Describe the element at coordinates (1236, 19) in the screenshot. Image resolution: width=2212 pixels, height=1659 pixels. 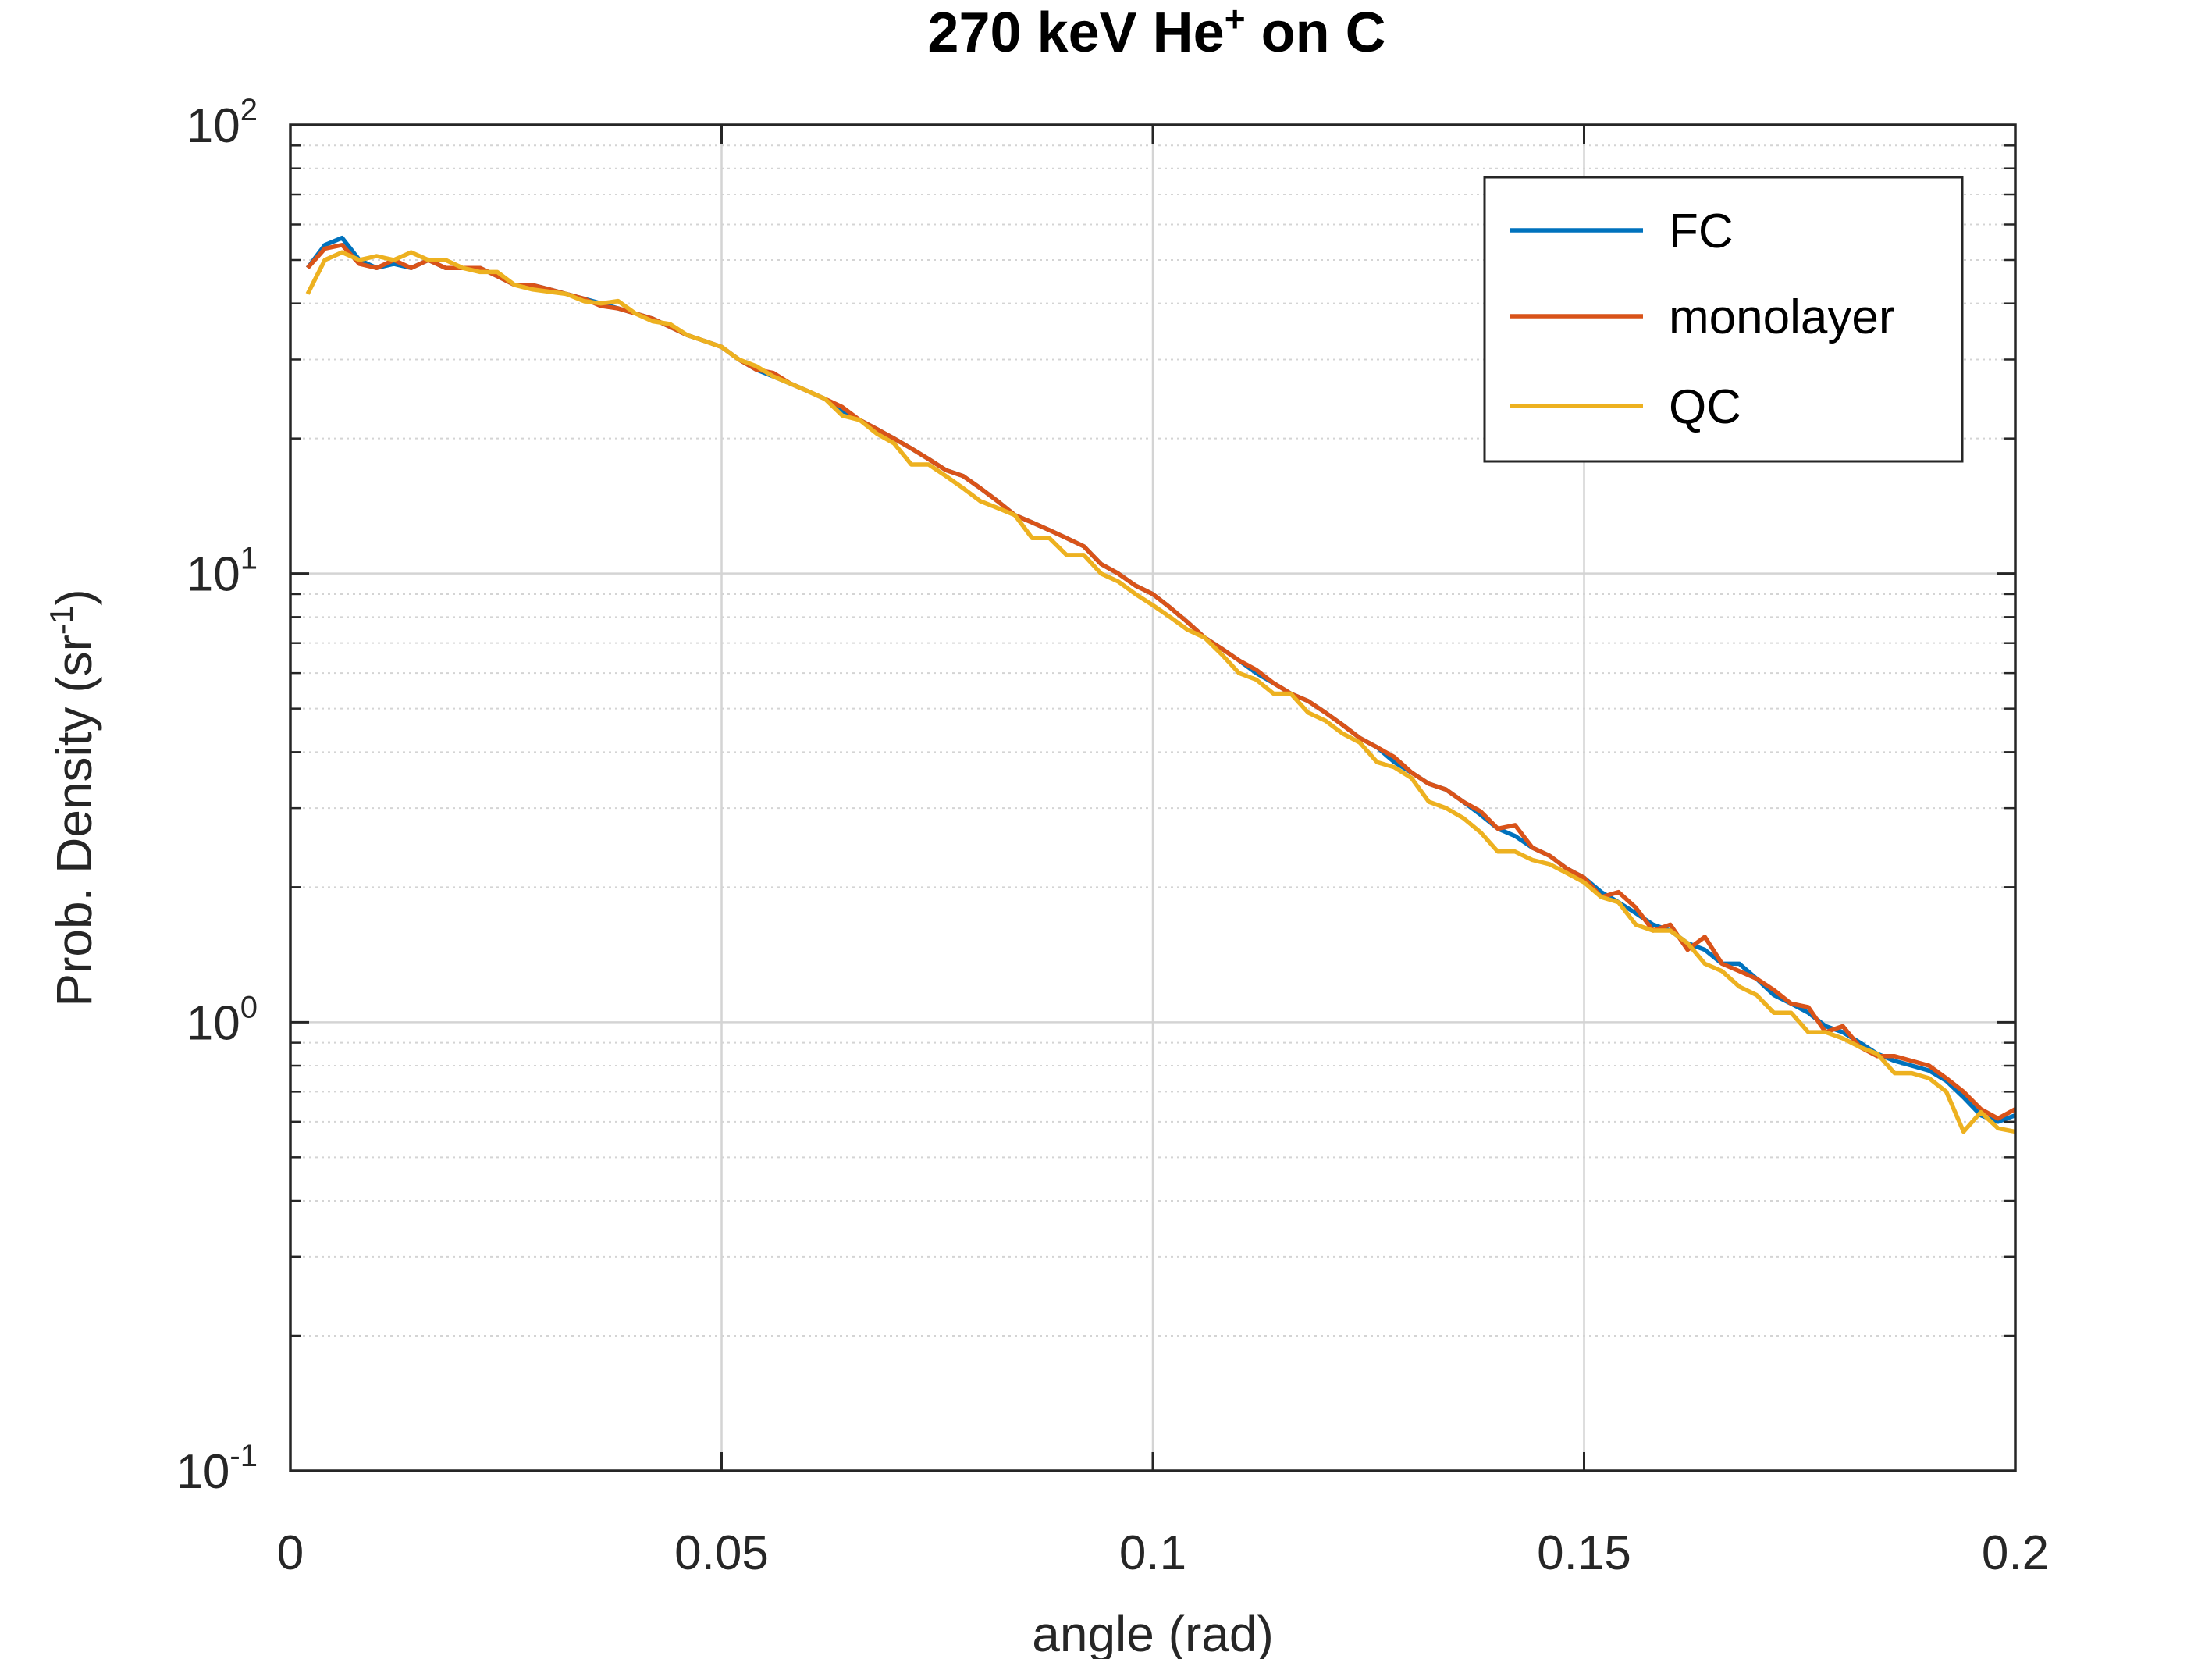
I see `chart-title-superscript: +` at that location.